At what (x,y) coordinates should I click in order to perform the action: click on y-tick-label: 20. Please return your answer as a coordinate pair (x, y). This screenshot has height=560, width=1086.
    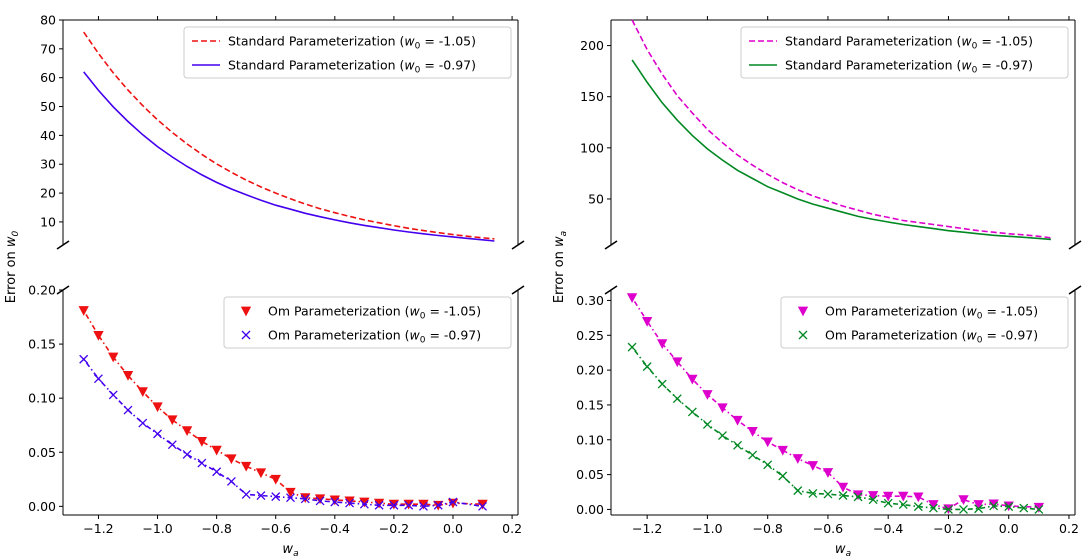
    Looking at the image, I should click on (48, 193).